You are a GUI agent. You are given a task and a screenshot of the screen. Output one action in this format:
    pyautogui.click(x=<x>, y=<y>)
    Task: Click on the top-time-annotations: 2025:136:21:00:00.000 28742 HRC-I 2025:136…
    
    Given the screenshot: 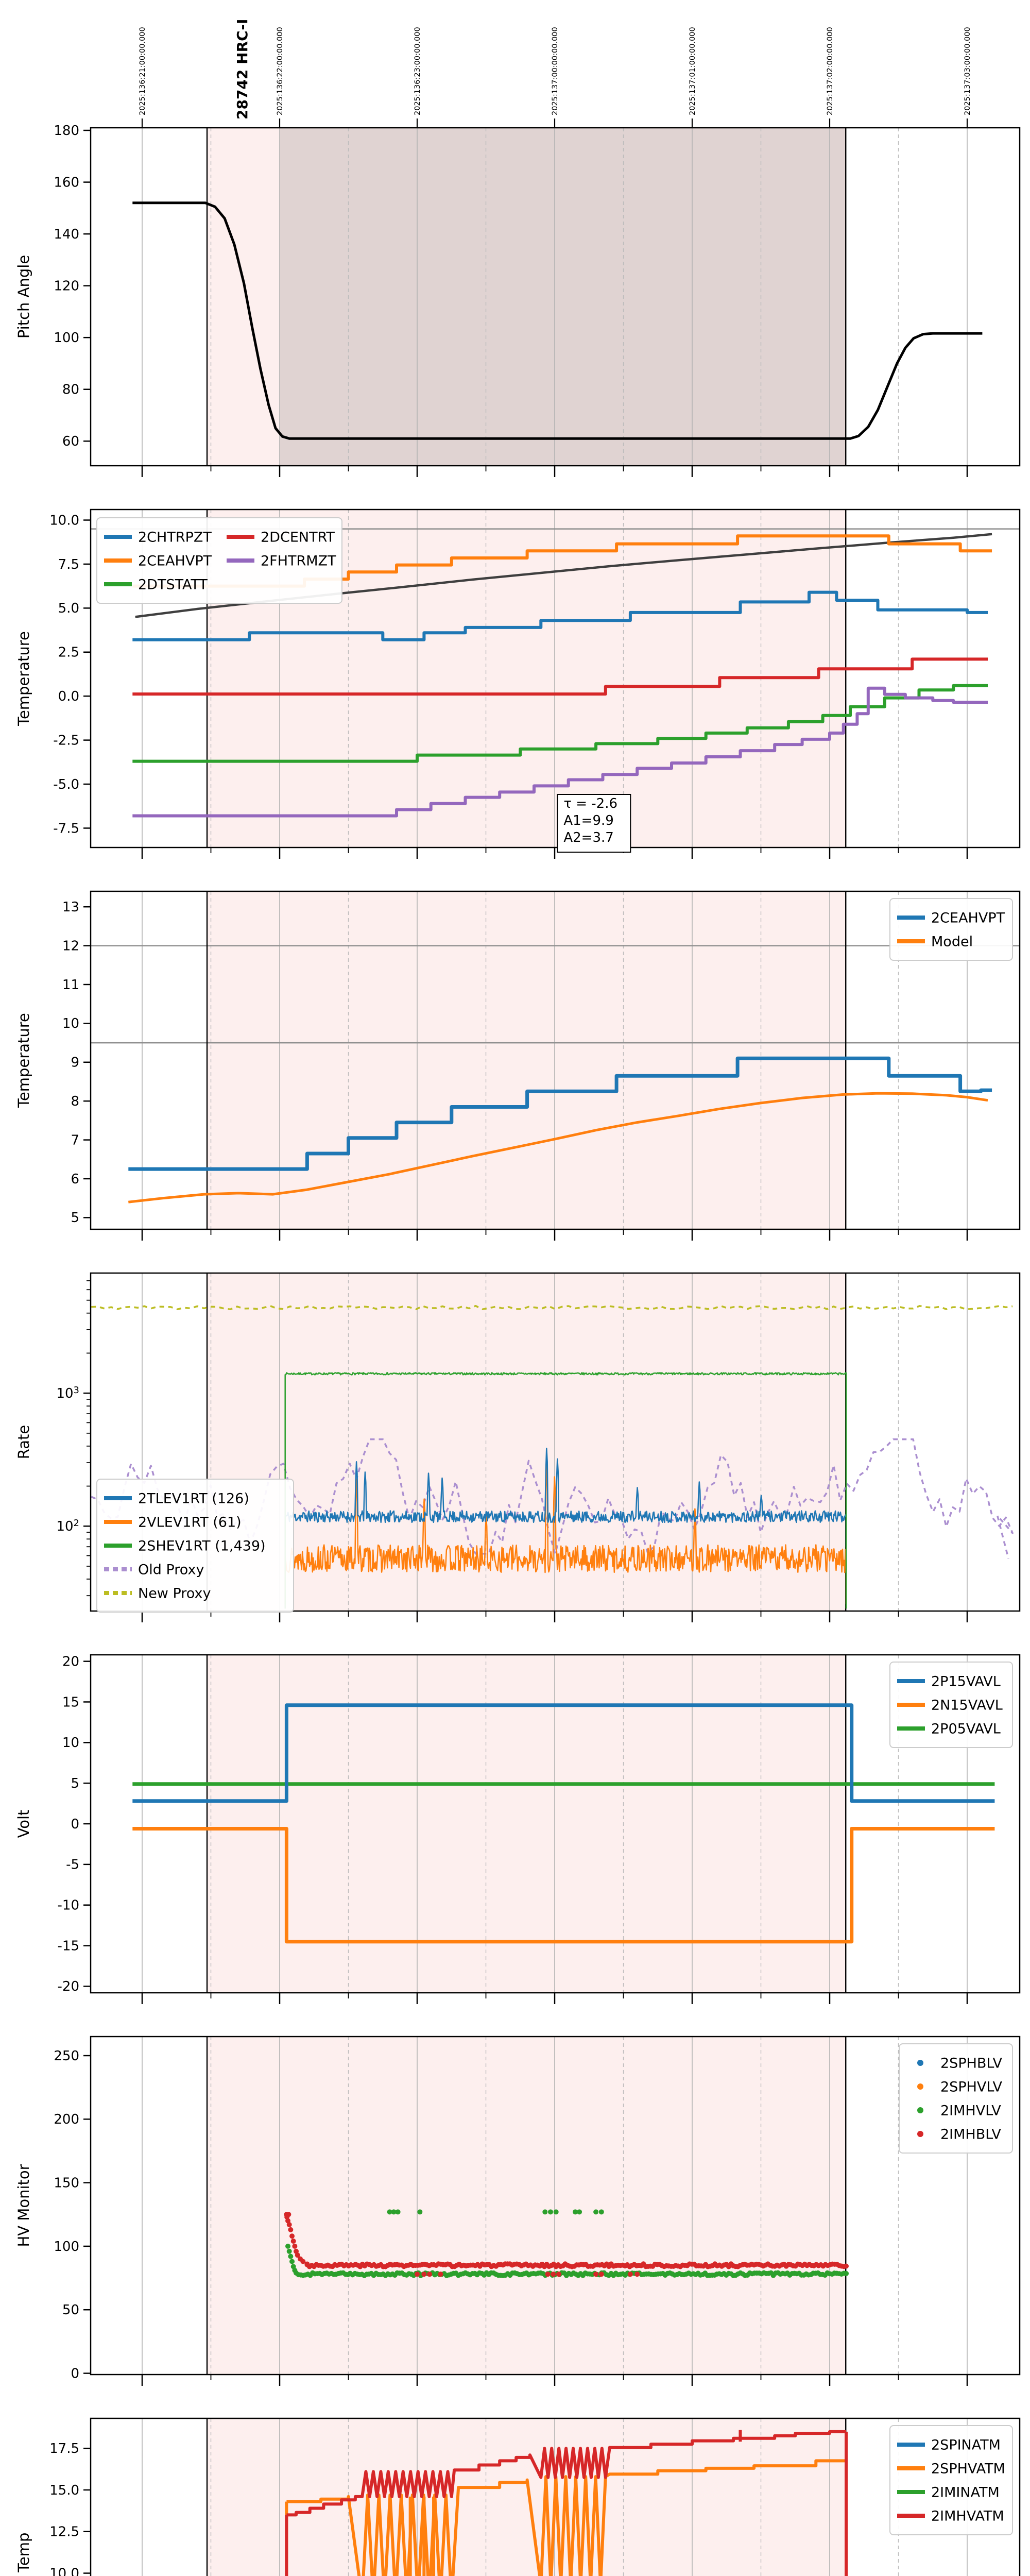 What is the action you would take?
    pyautogui.click(x=555, y=73)
    